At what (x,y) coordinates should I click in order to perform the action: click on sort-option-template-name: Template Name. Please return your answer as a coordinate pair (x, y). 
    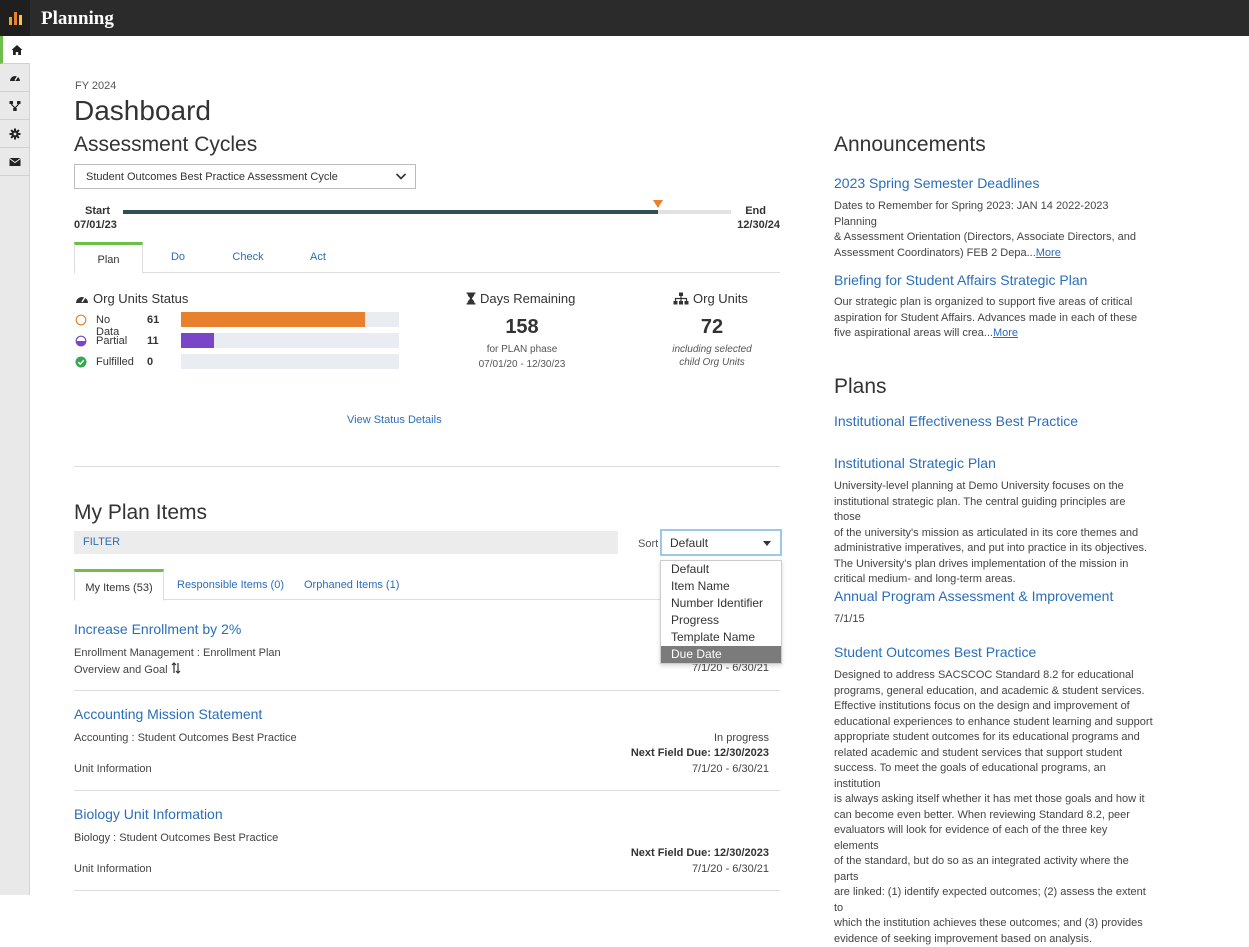
    Looking at the image, I should click on (721, 637).